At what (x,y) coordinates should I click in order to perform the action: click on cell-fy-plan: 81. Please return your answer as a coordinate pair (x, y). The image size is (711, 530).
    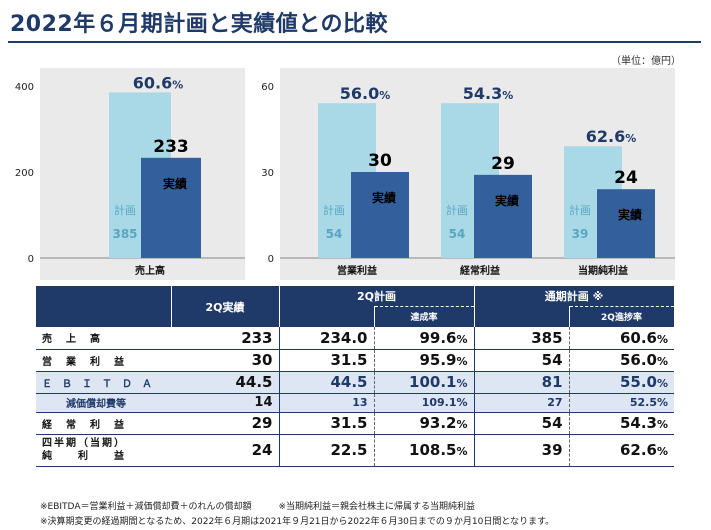
    Looking at the image, I should click on (521, 382).